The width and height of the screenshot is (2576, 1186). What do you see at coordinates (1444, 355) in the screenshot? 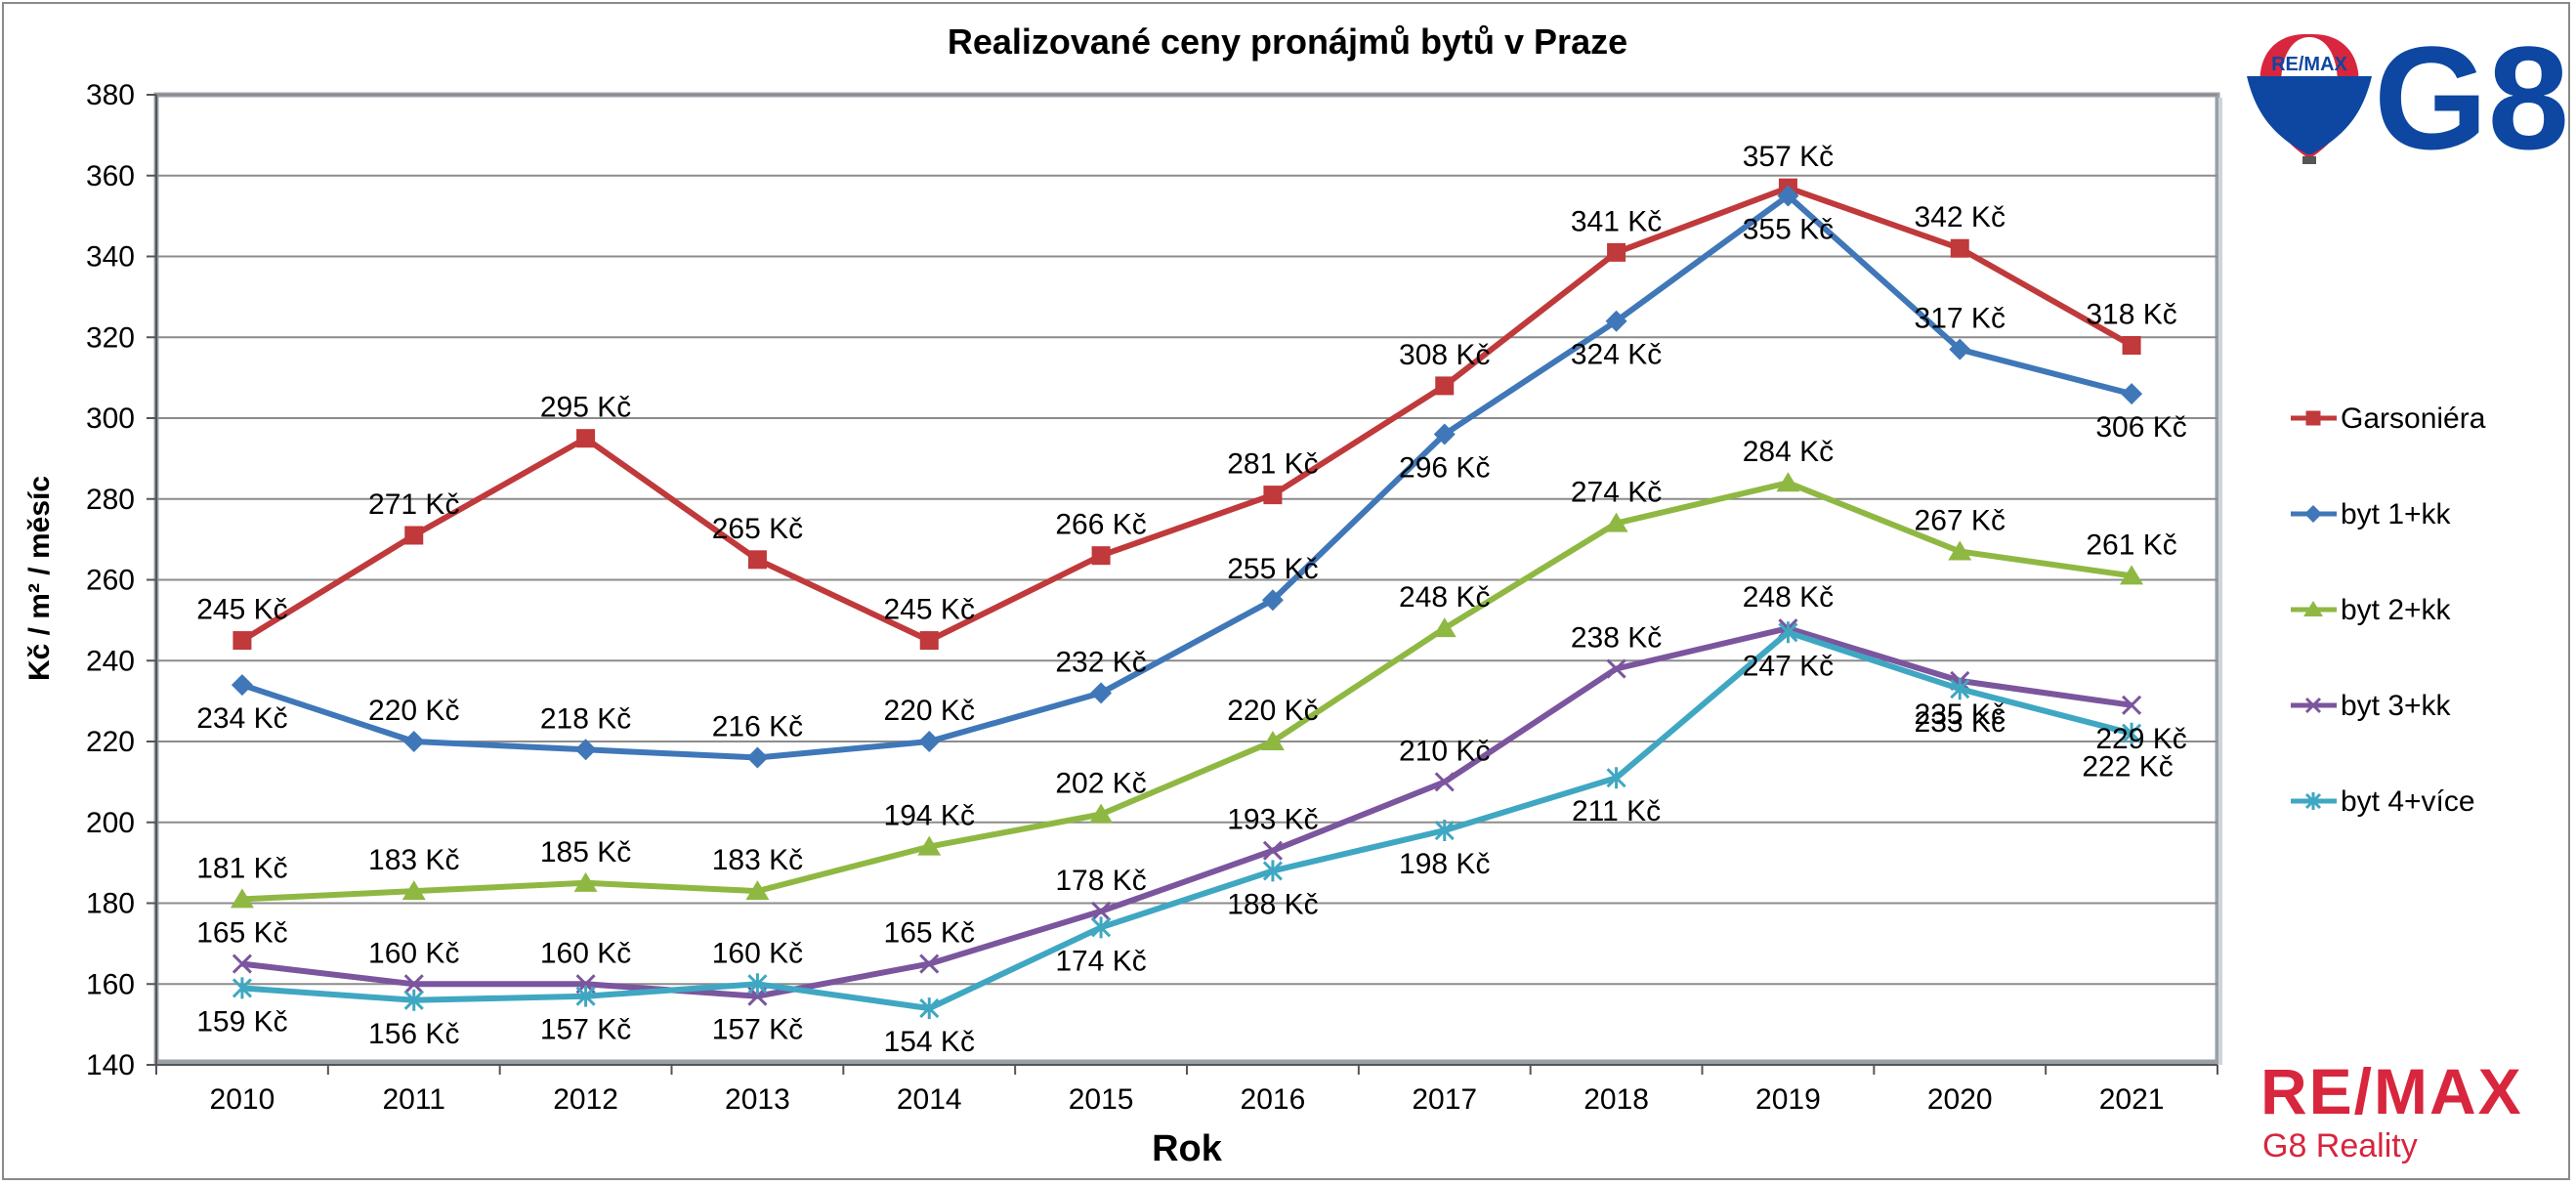
I see `data-label: 308 Kč` at bounding box center [1444, 355].